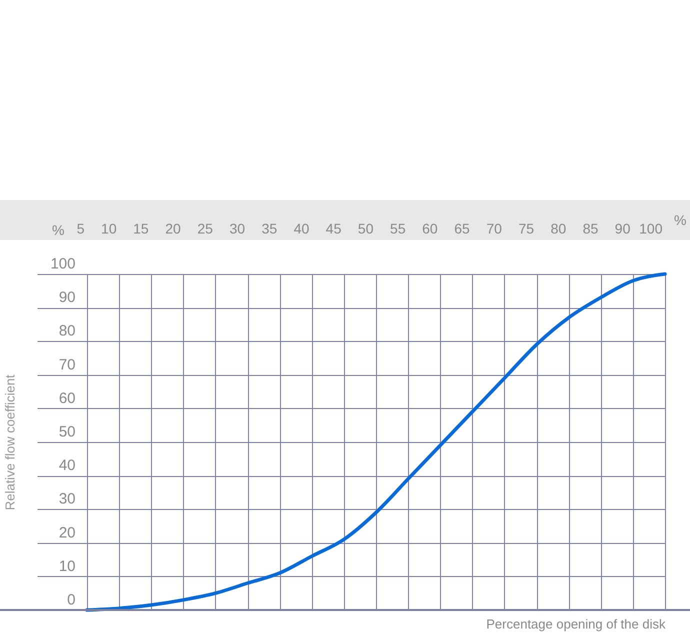 The width and height of the screenshot is (690, 638). Describe the element at coordinates (398, 228) in the screenshot. I see `x-tick-label: 55` at that location.